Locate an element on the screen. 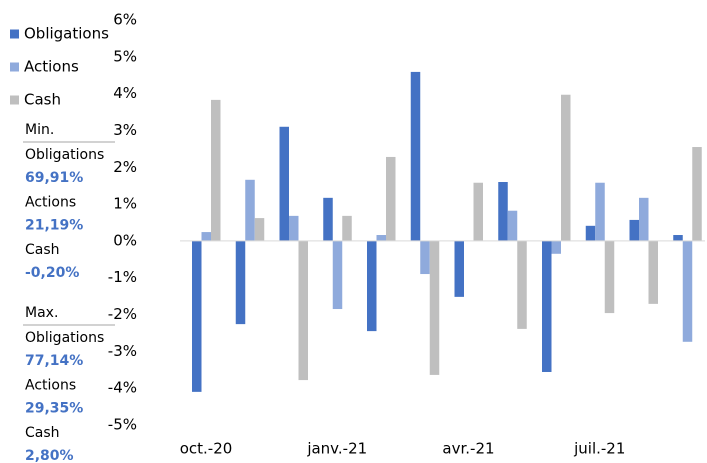 The height and width of the screenshot is (463, 707). y-tick-label: 6% is located at coordinates (125, 20).